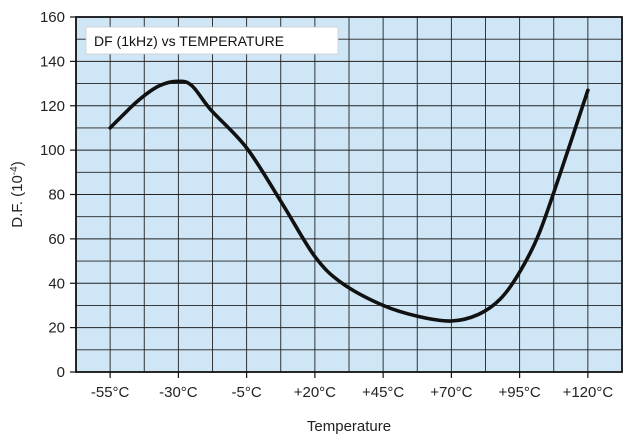 The image size is (626, 440). I want to click on x-tick-label: -55°C, so click(110, 392).